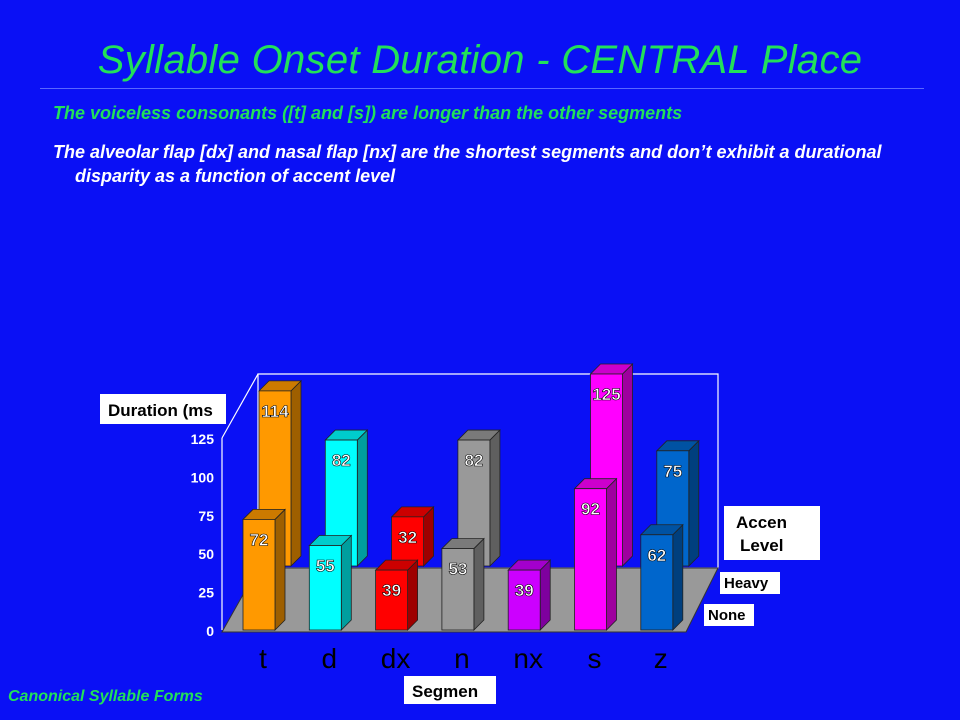  I want to click on x-category-label: z, so click(661, 658).